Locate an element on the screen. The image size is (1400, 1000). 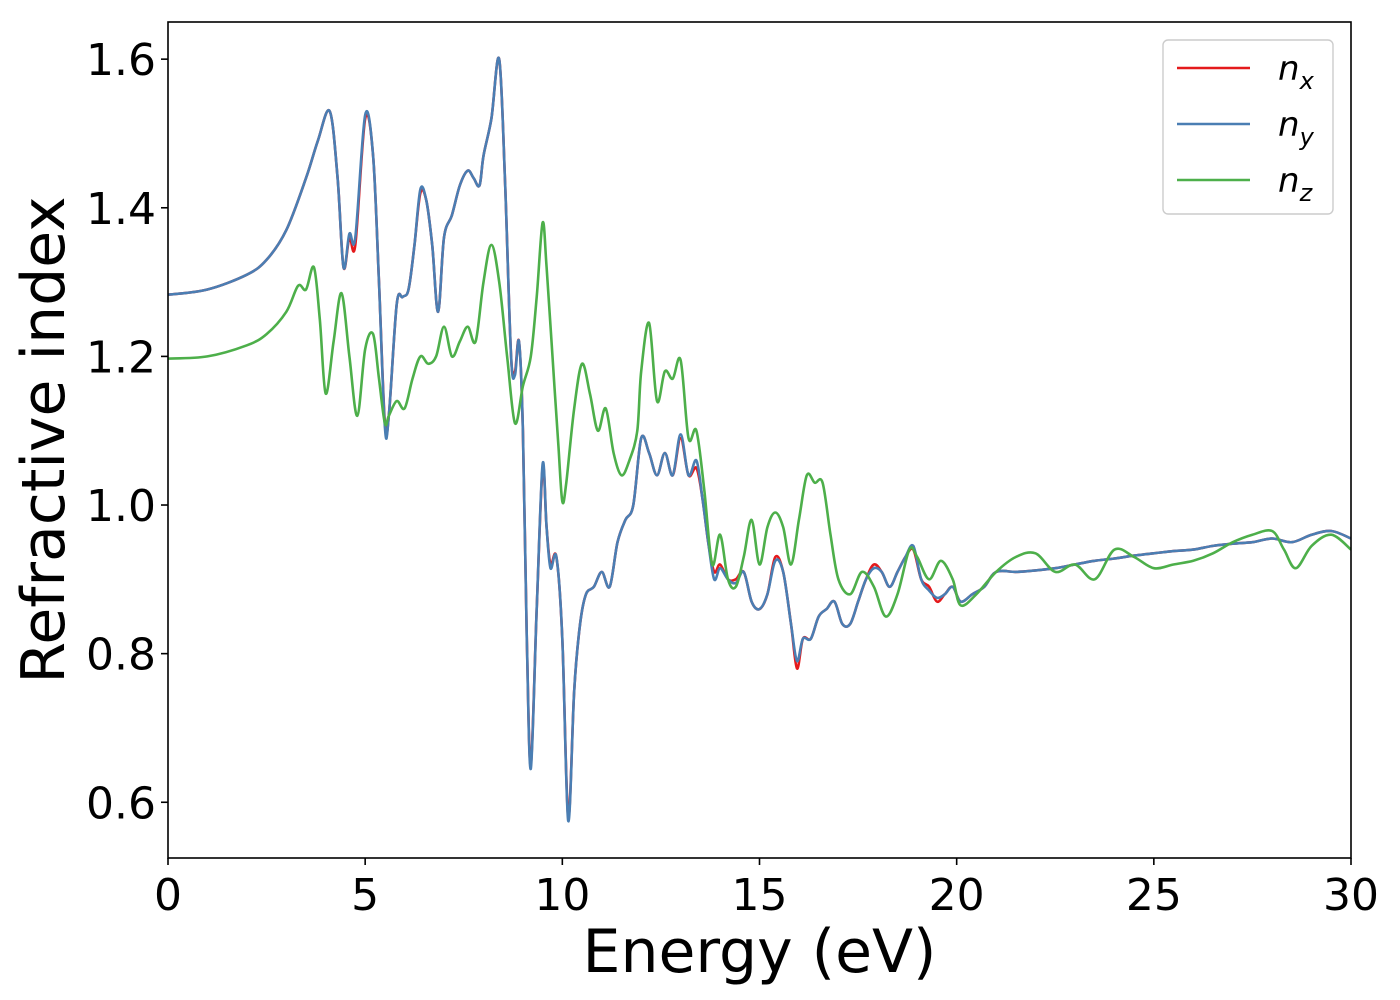
y-axis-title: Refractive index is located at coordinates (44, 439).